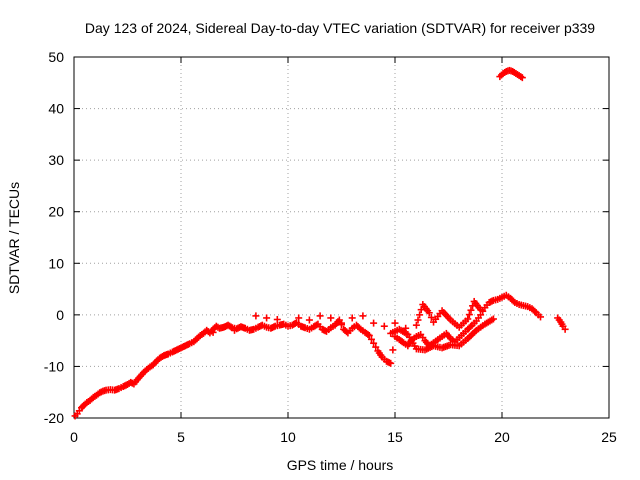  Describe the element at coordinates (54, 366) in the screenshot. I see `y-tick-label: -10` at that location.